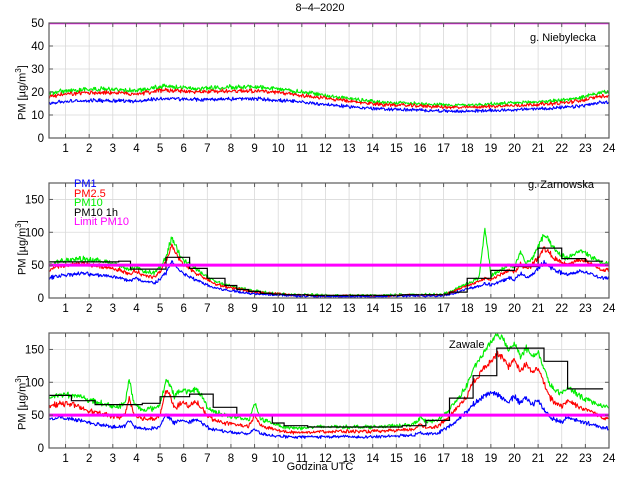  I want to click on legend-item-pm25: PM2.5, so click(90, 193).